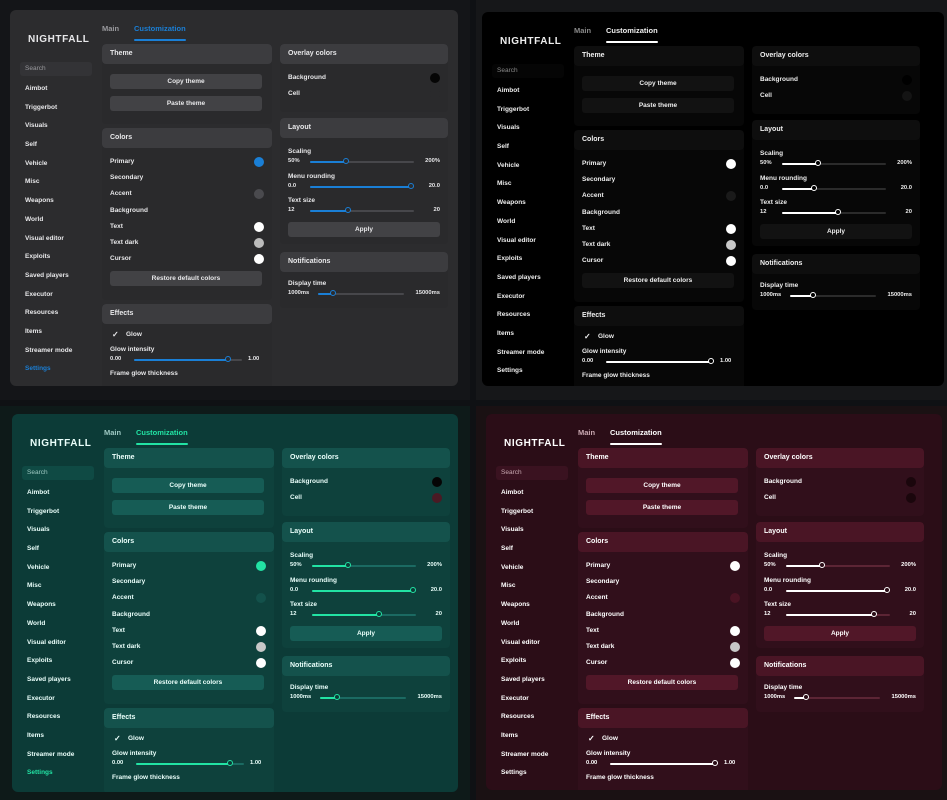 The image size is (947, 800). What do you see at coordinates (46, 642) in the screenshot?
I see `sidebar-item-visual-editor: Visual editor` at bounding box center [46, 642].